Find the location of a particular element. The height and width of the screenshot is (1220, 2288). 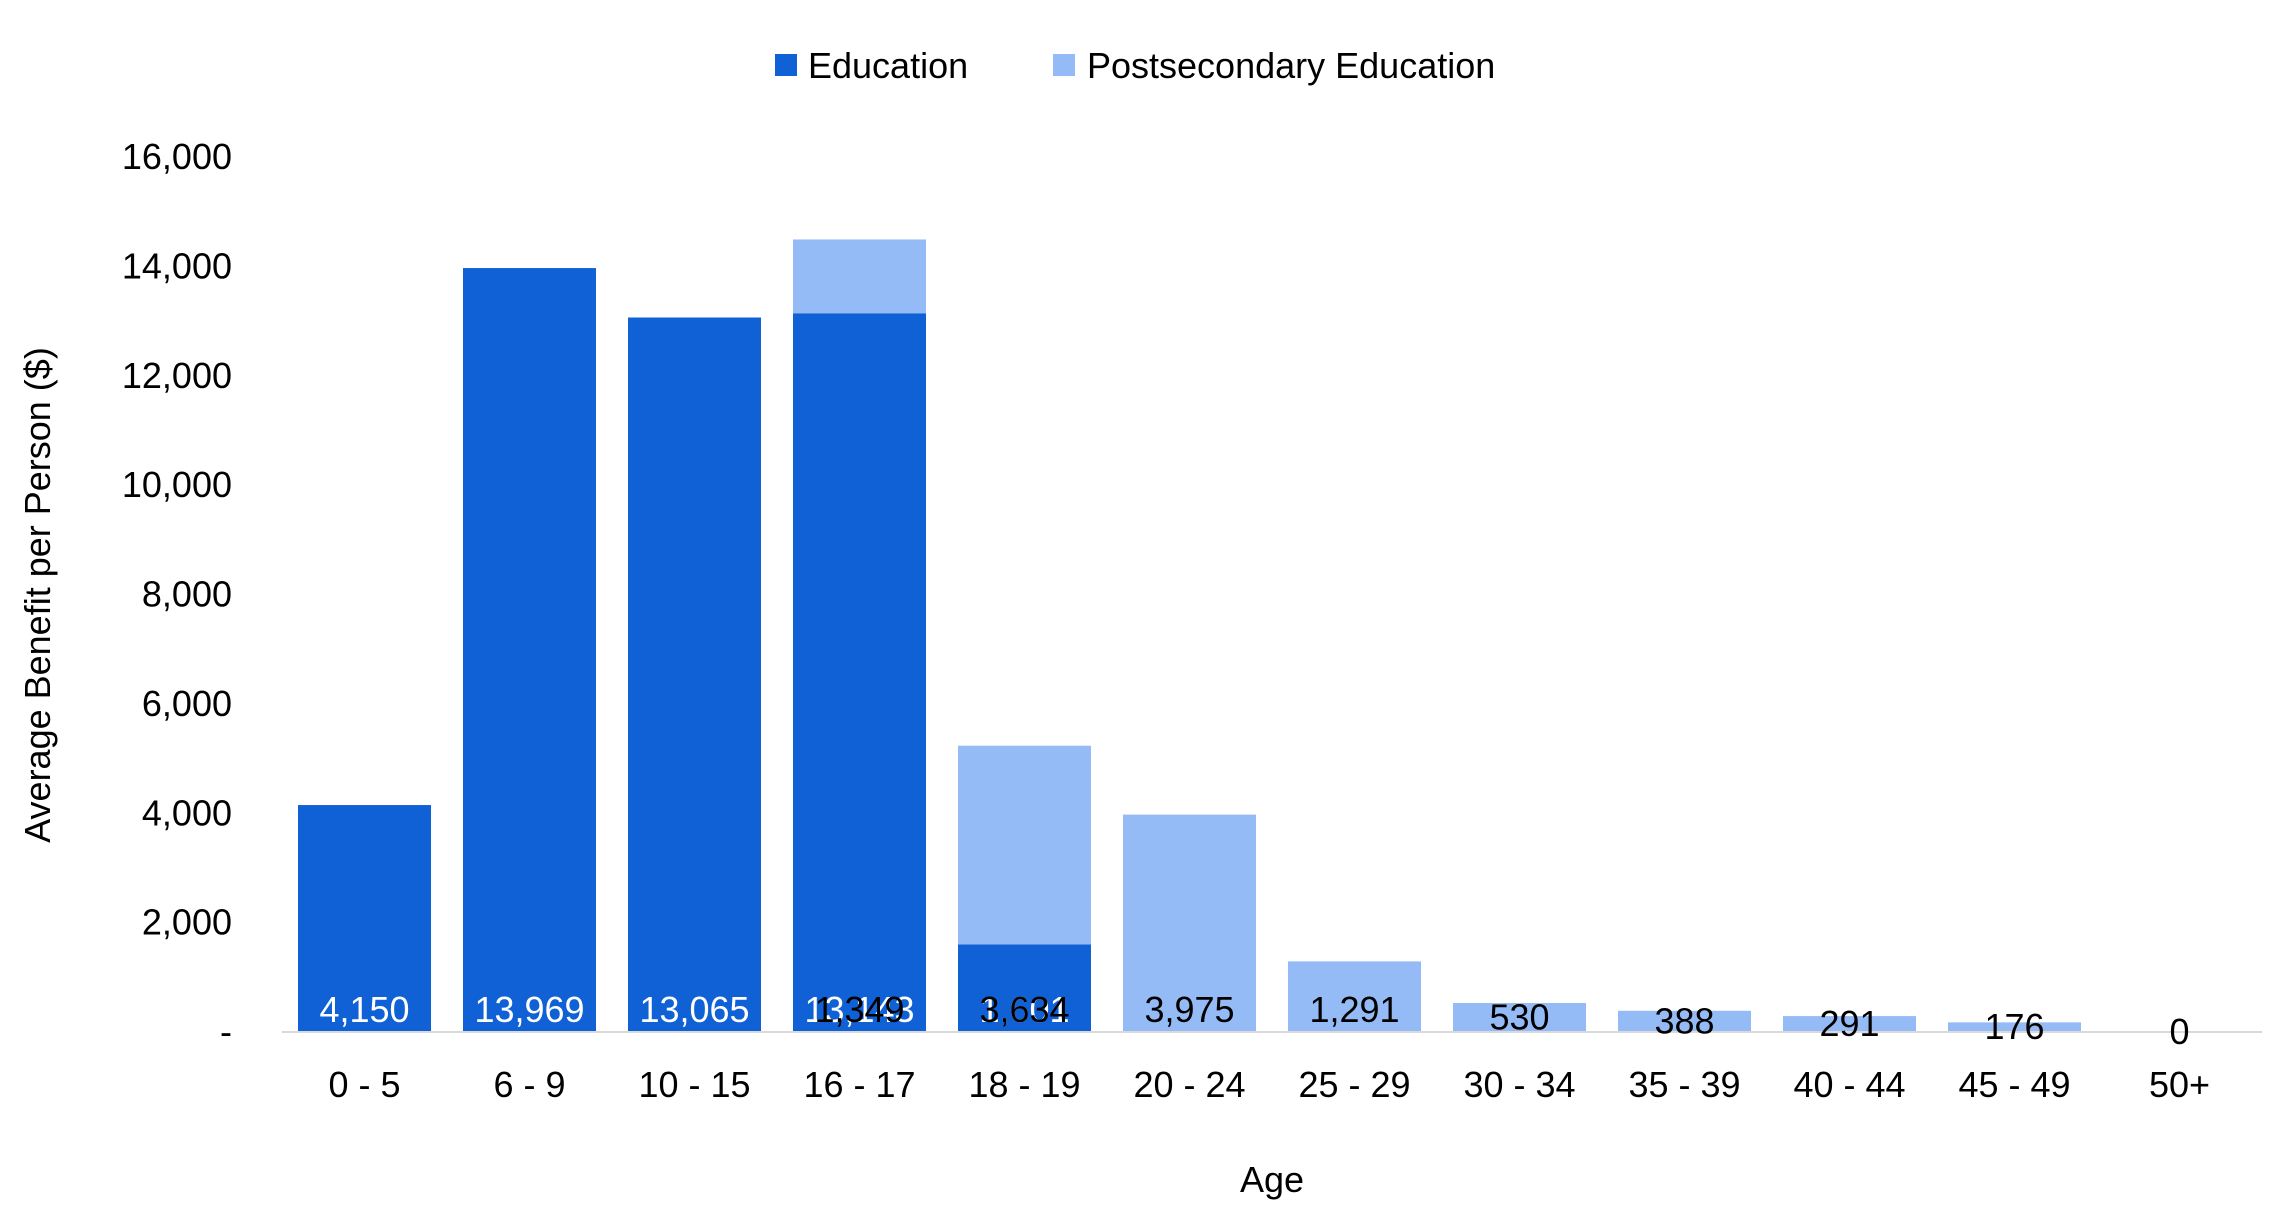

y-tick-label: 12,000 is located at coordinates (177, 375).